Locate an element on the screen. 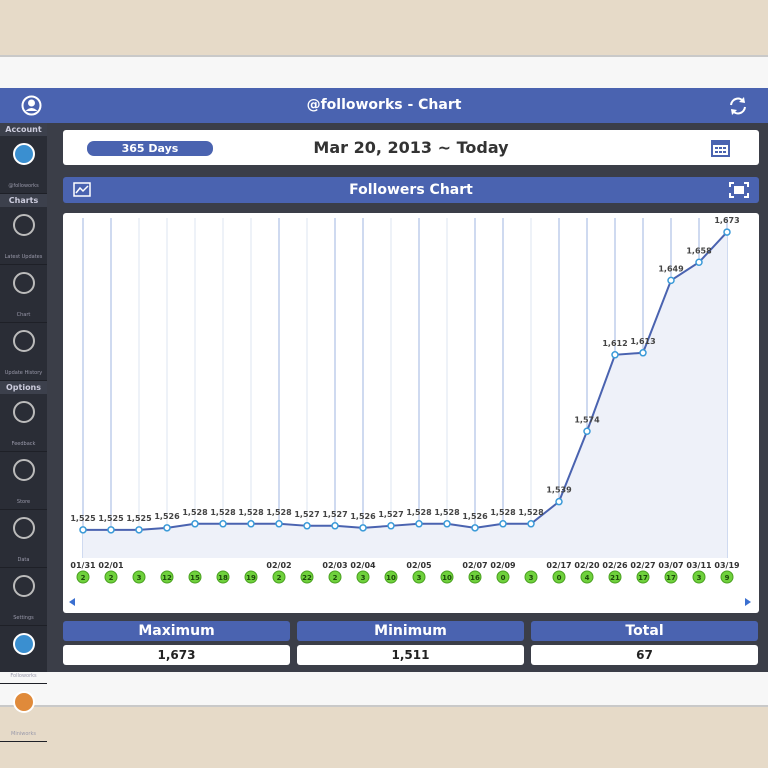 The width and height of the screenshot is (768, 768). sidebar-label: Chart is located at coordinates (23, 315).